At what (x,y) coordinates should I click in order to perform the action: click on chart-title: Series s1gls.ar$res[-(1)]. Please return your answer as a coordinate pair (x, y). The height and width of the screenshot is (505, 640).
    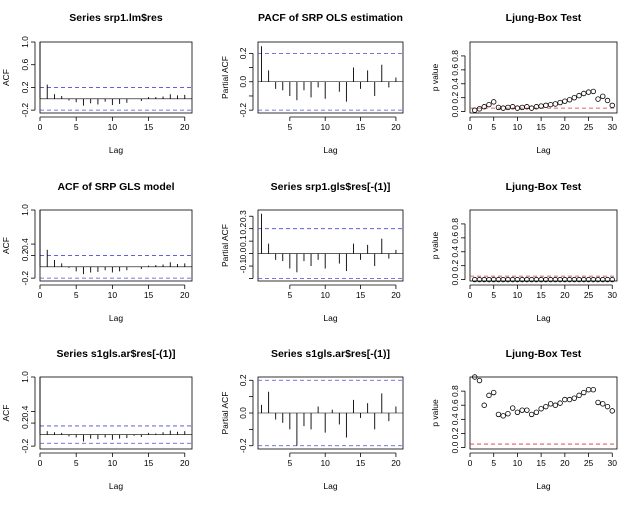
    Looking at the image, I should click on (330, 354).